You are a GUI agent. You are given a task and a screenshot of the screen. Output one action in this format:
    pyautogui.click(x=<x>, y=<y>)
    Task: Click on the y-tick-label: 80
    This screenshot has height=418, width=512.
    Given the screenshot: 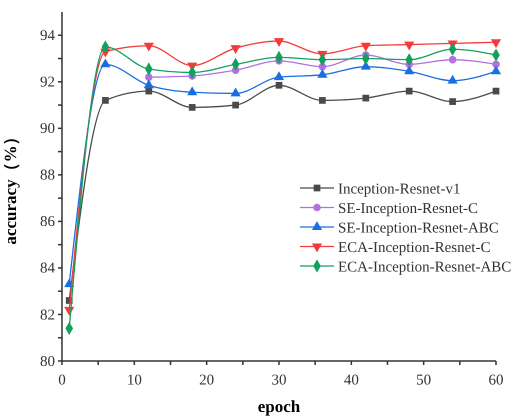 What is the action you would take?
    pyautogui.click(x=47, y=362)
    